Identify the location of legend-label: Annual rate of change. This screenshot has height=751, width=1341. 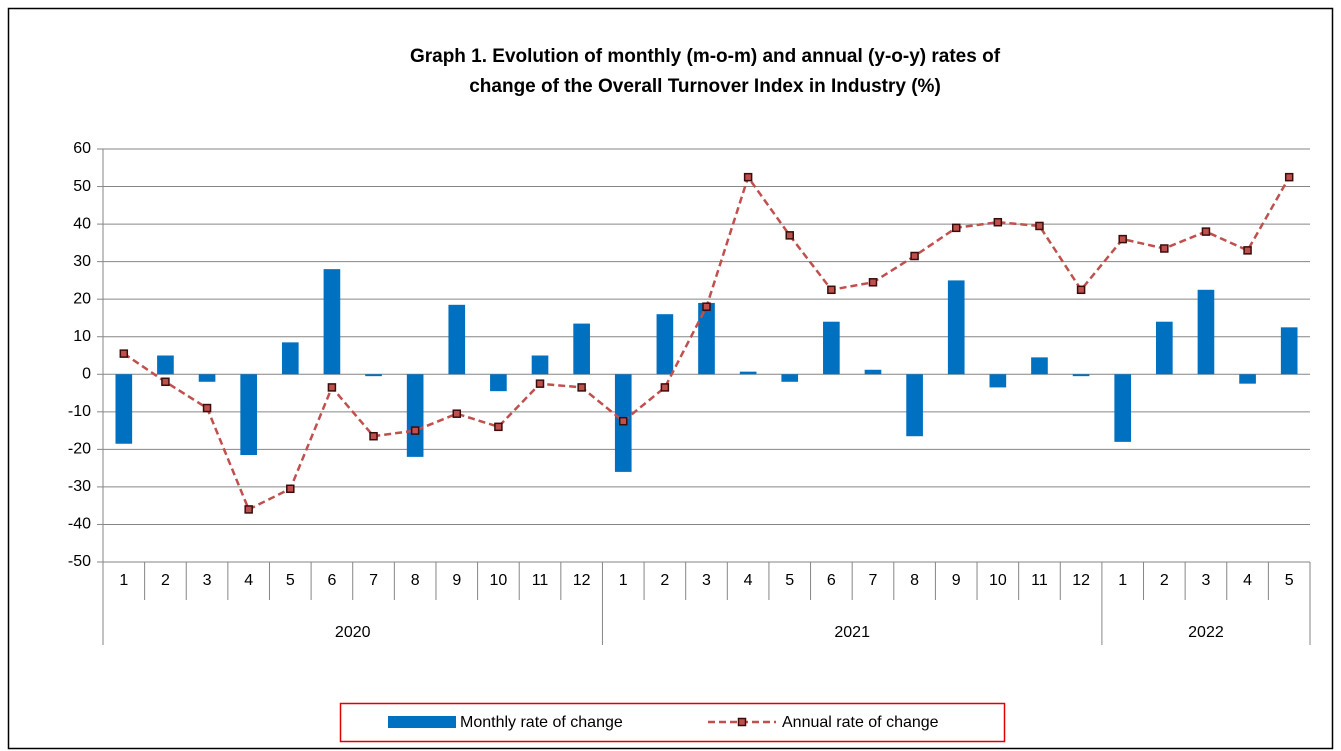
(860, 722).